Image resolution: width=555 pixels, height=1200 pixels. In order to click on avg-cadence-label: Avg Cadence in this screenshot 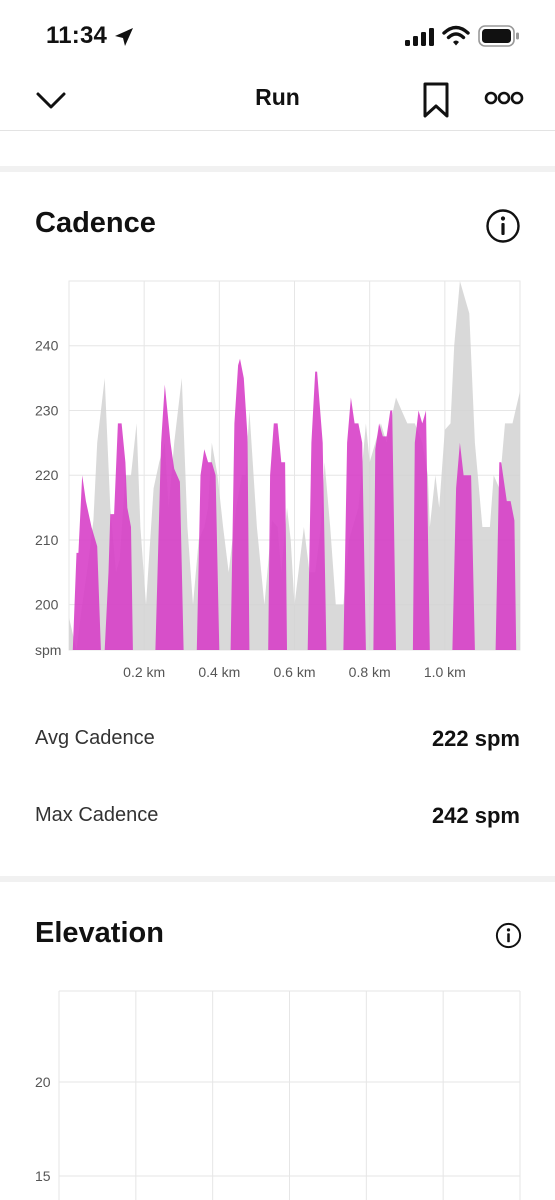, I will do `click(95, 738)`.